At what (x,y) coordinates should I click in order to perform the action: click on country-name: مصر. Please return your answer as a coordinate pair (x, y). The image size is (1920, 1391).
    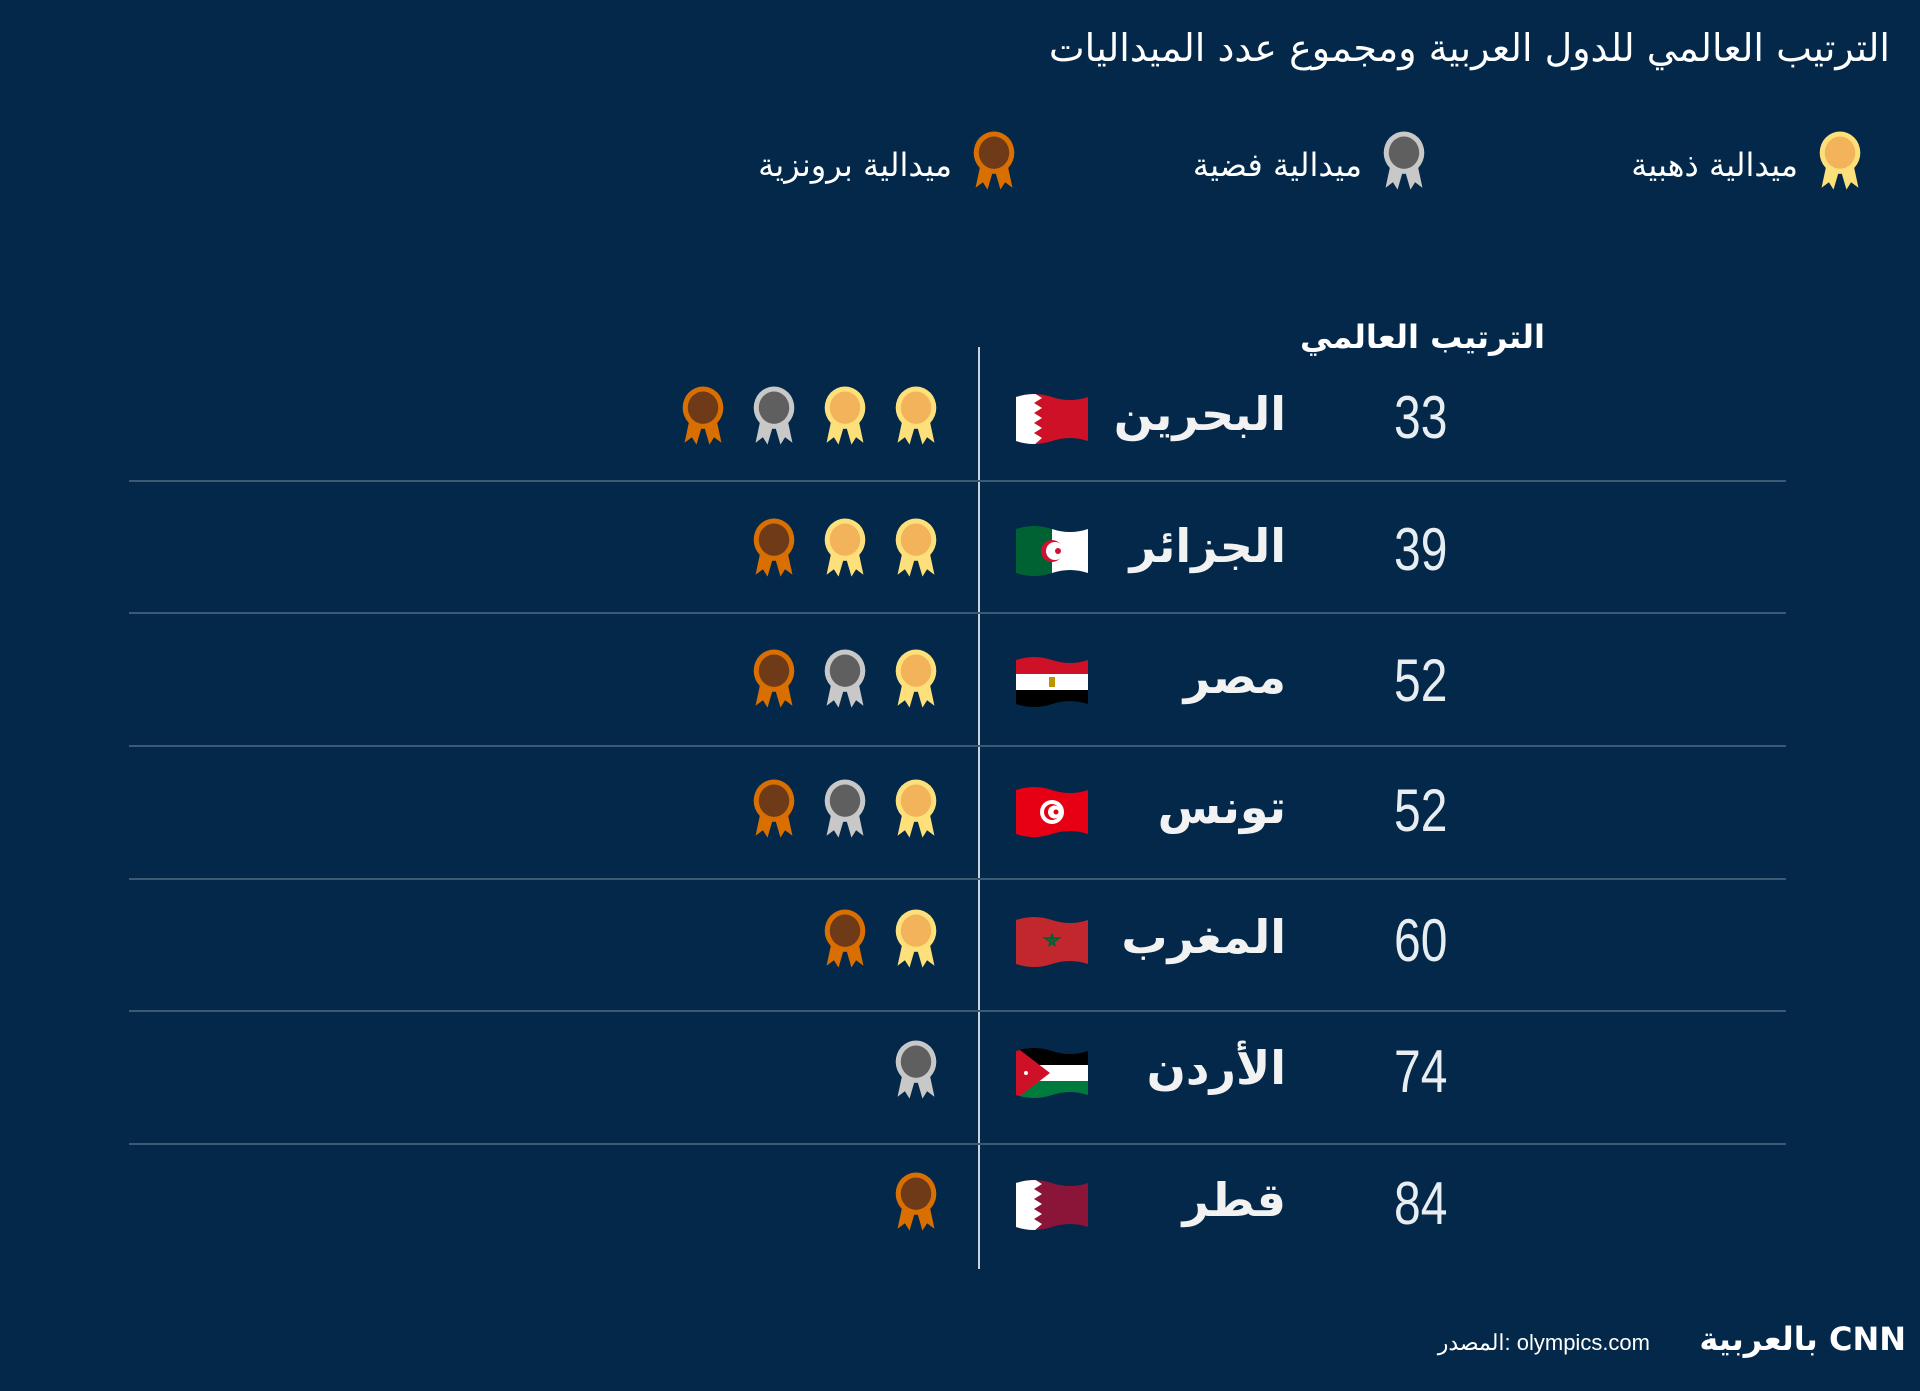
    Looking at the image, I should click on (1234, 677).